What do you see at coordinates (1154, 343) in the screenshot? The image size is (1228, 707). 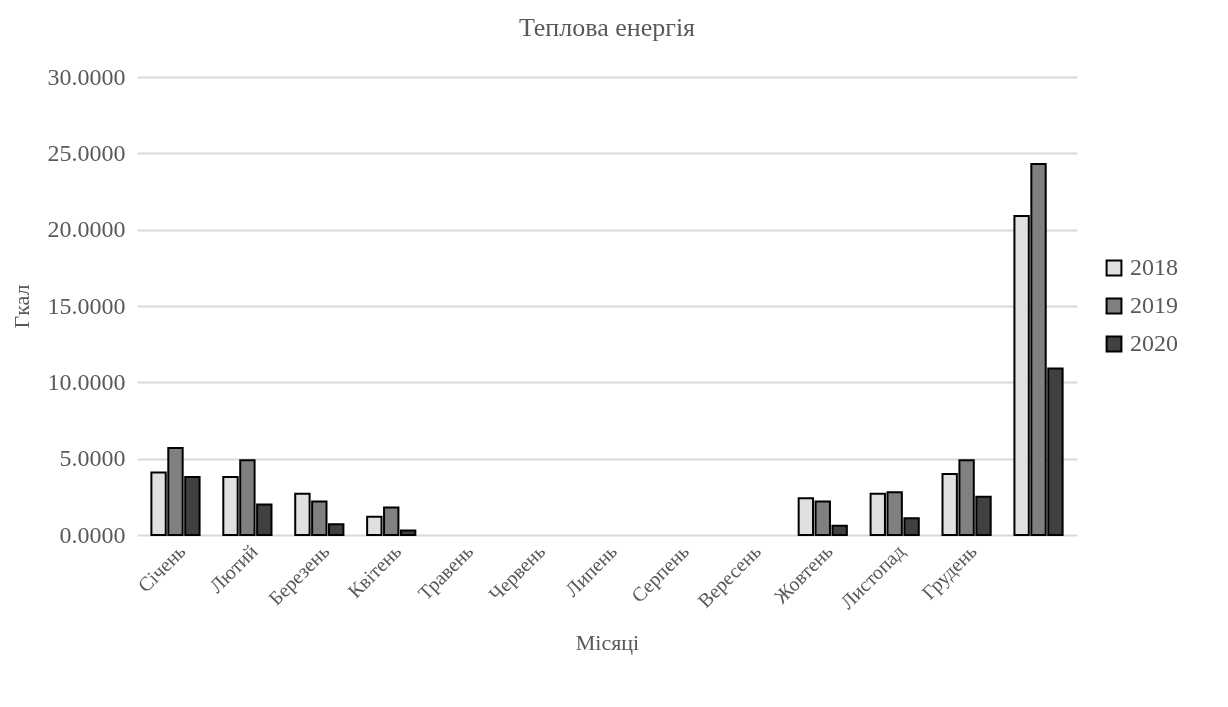 I see `legend-label: 2020` at bounding box center [1154, 343].